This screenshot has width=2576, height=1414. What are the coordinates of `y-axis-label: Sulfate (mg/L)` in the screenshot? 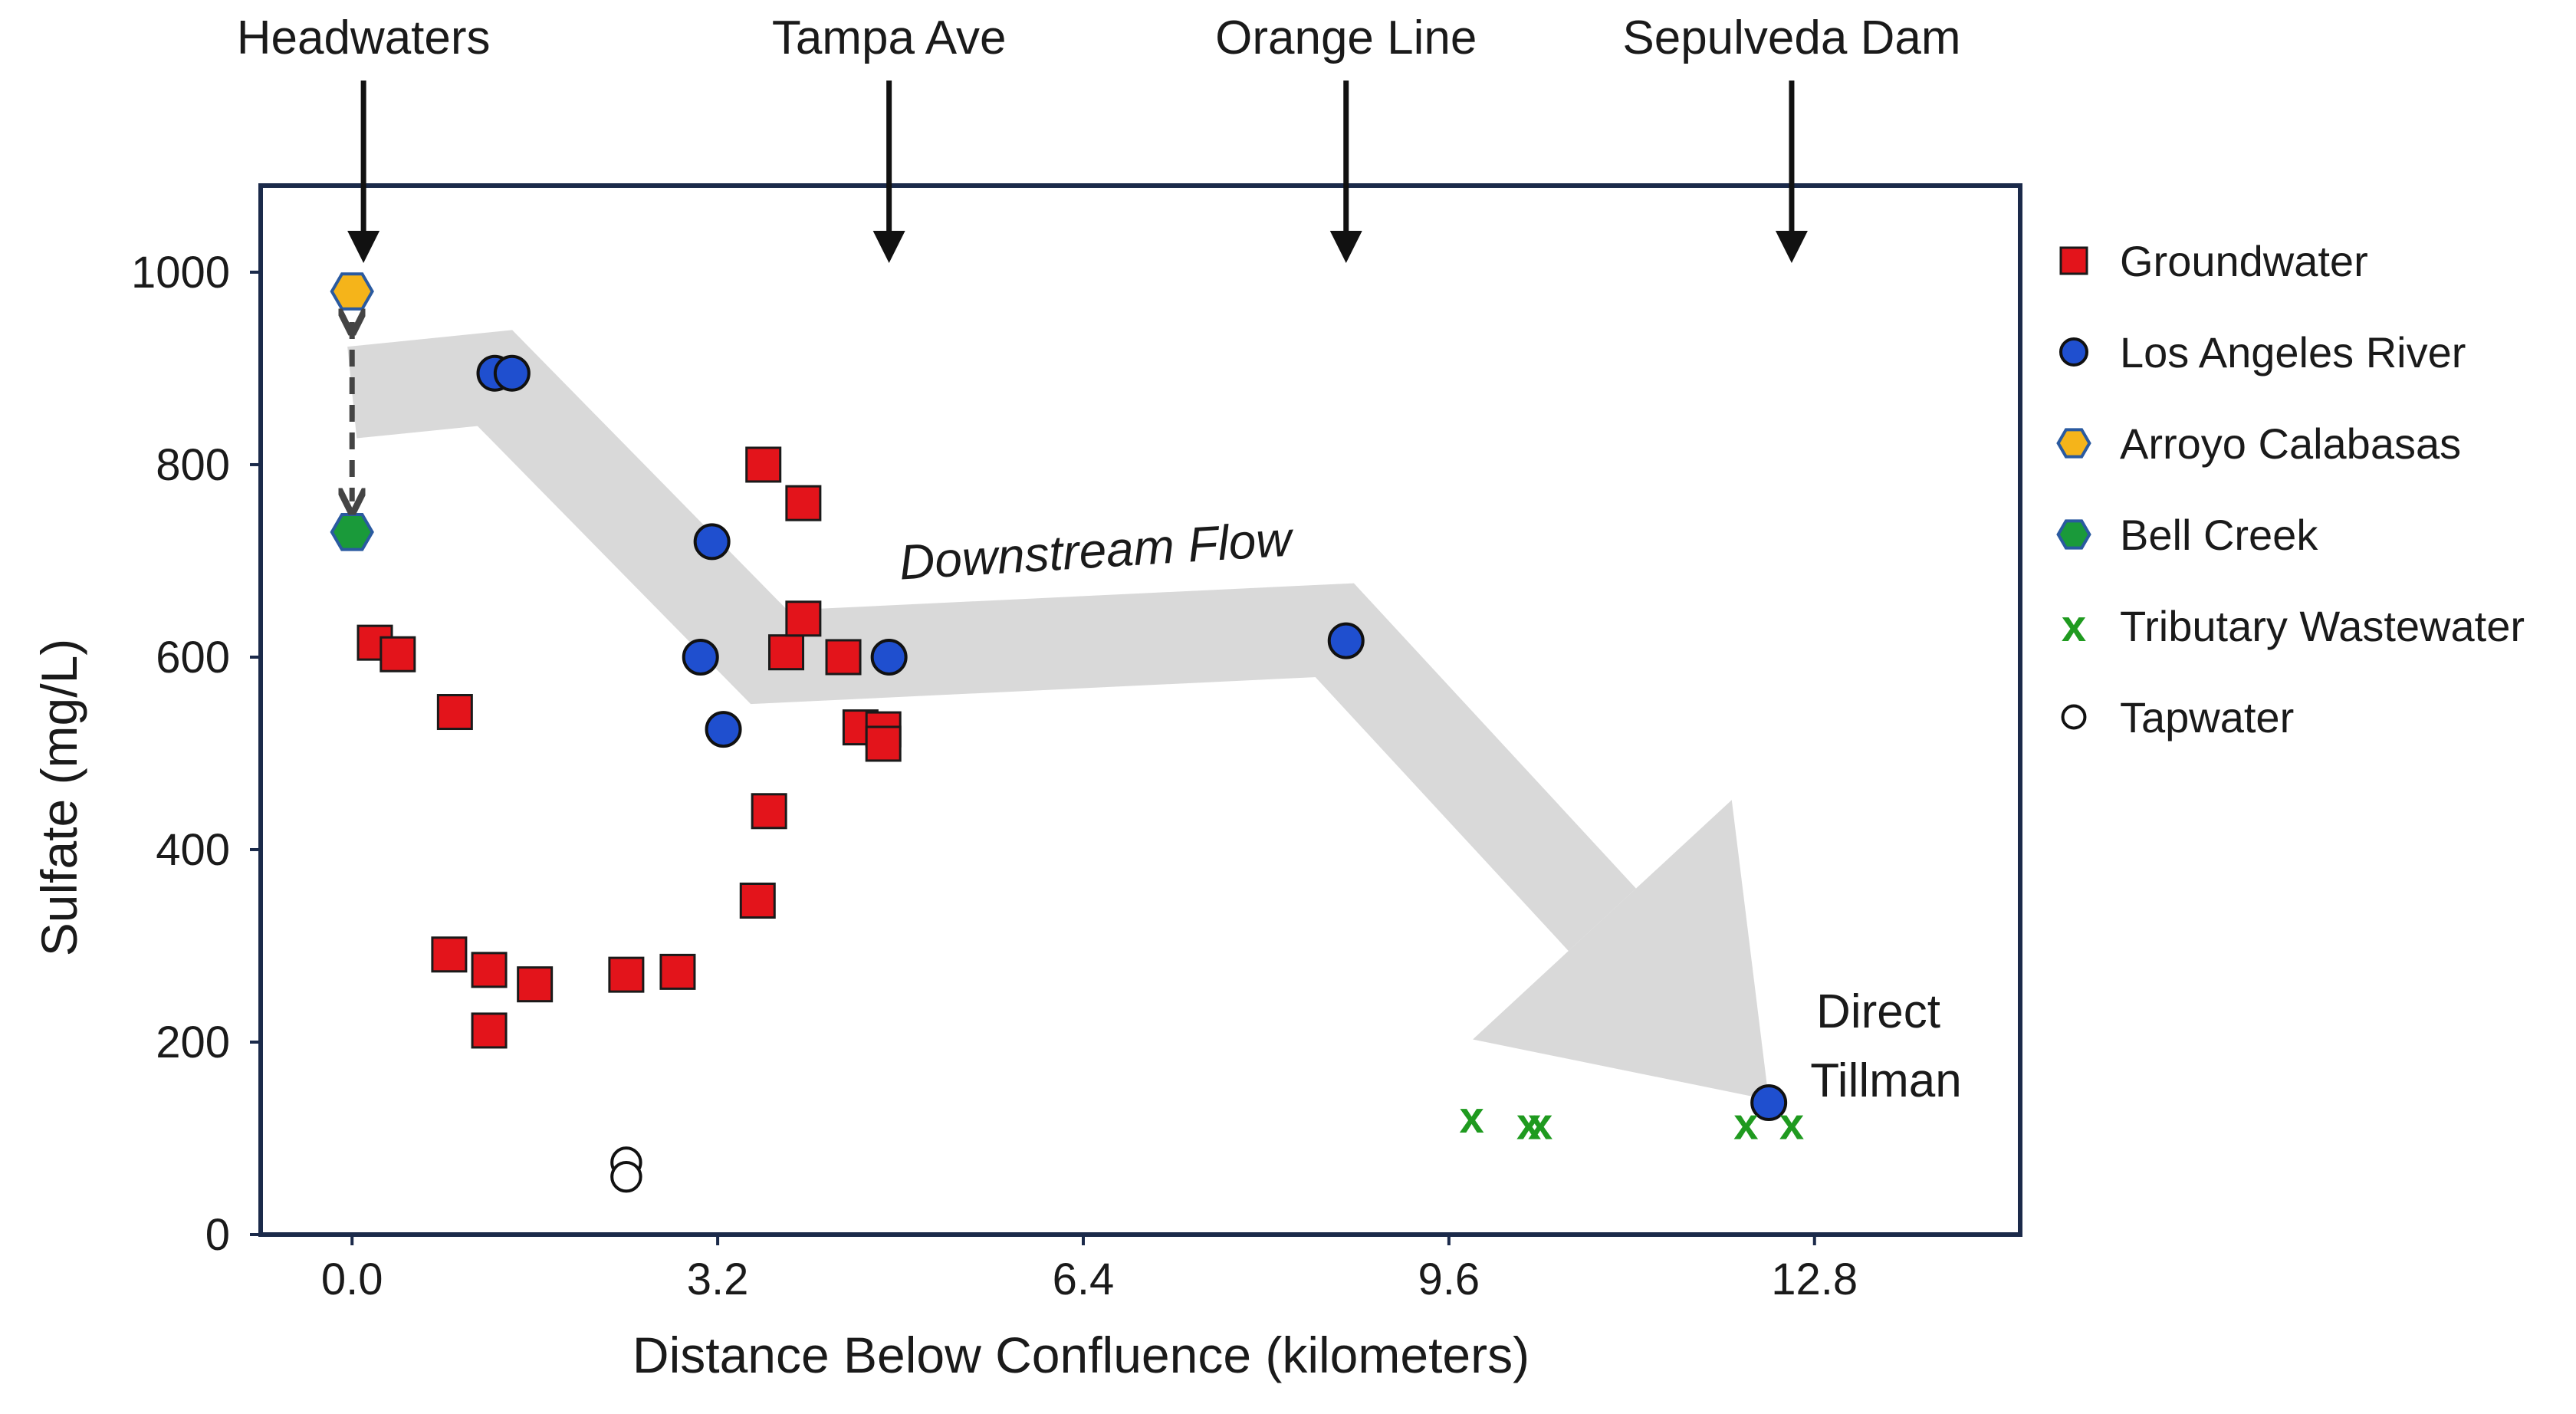 It's located at (59, 798).